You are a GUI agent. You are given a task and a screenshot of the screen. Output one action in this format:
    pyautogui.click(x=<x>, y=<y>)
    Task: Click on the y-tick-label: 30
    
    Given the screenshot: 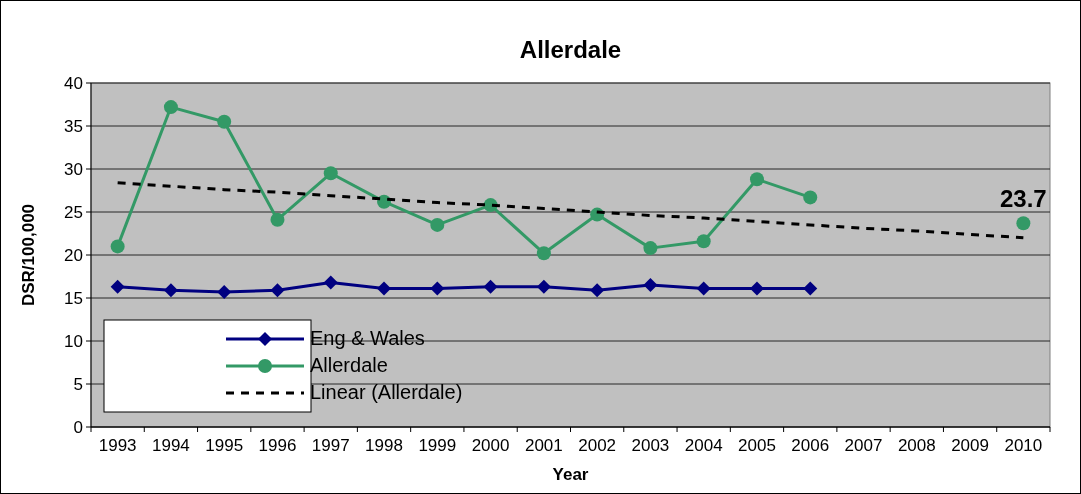 What is the action you would take?
    pyautogui.click(x=73, y=169)
    